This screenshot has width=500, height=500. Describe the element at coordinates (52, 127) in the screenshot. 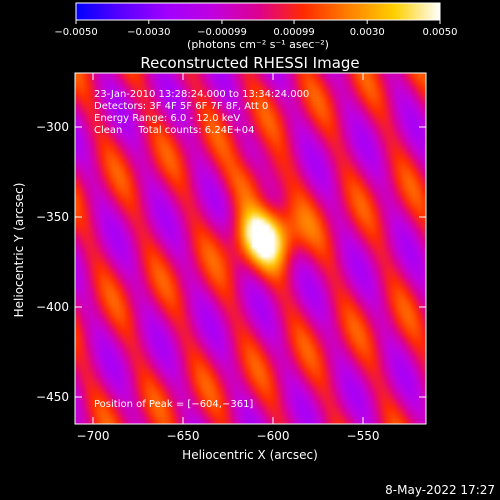

I see `y-tick-label: −300` at that location.